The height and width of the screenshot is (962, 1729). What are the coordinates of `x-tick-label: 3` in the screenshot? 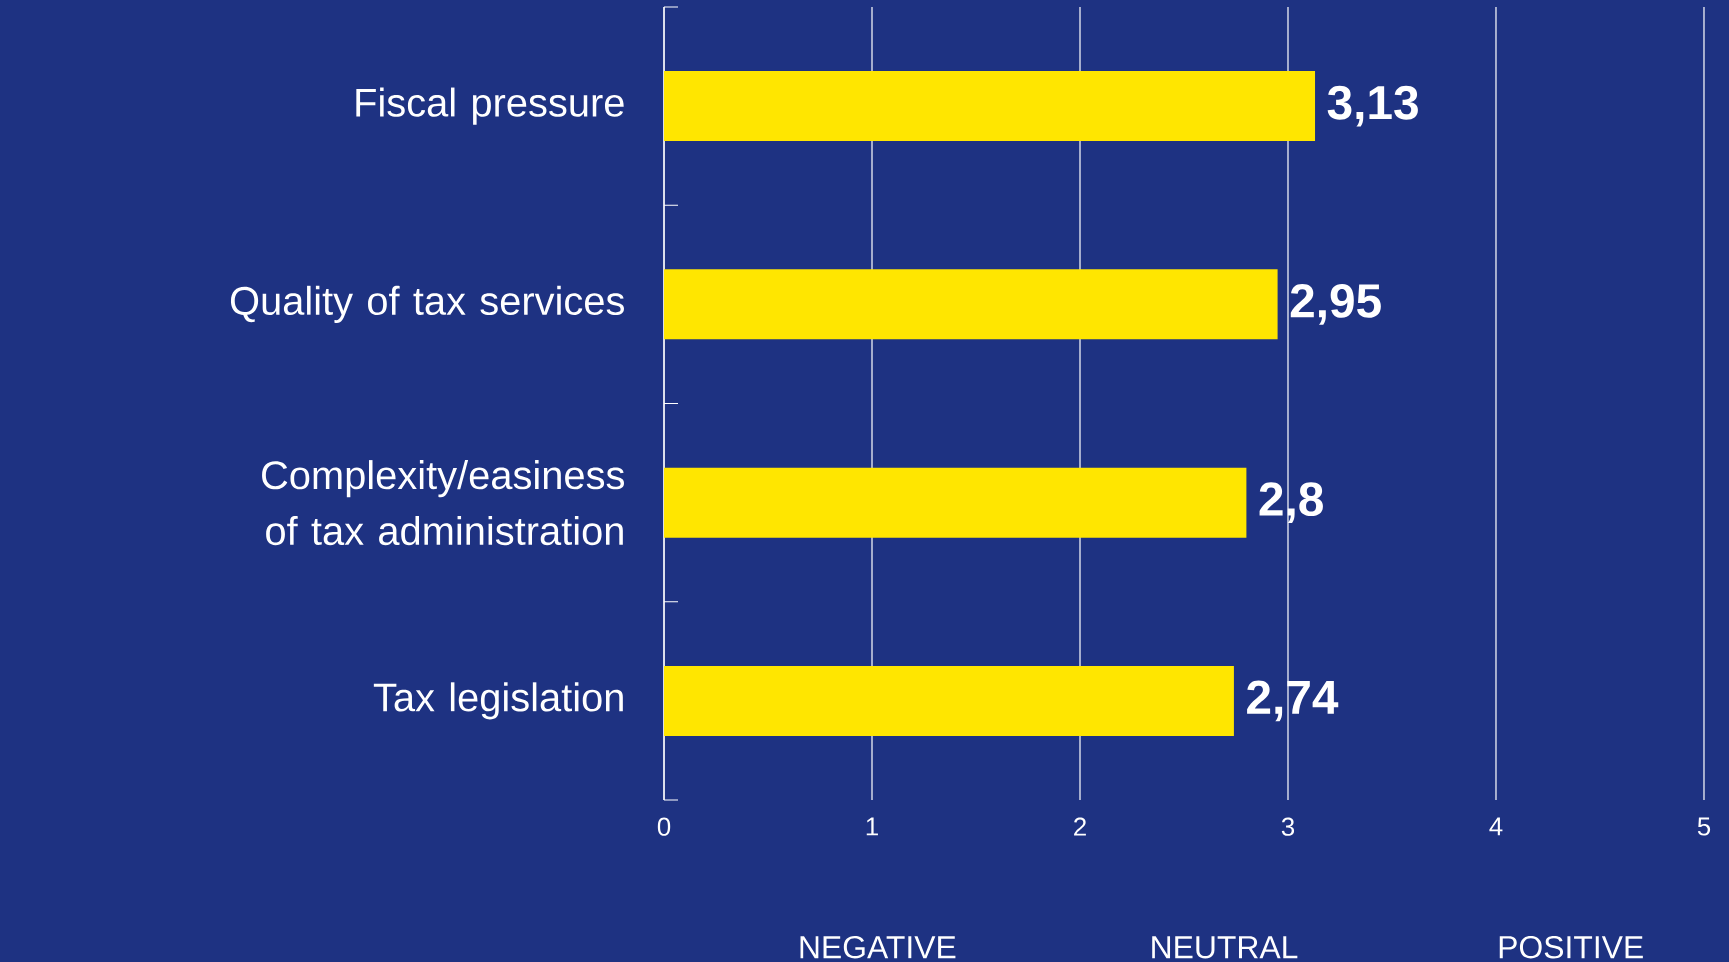 It's located at (1288, 826).